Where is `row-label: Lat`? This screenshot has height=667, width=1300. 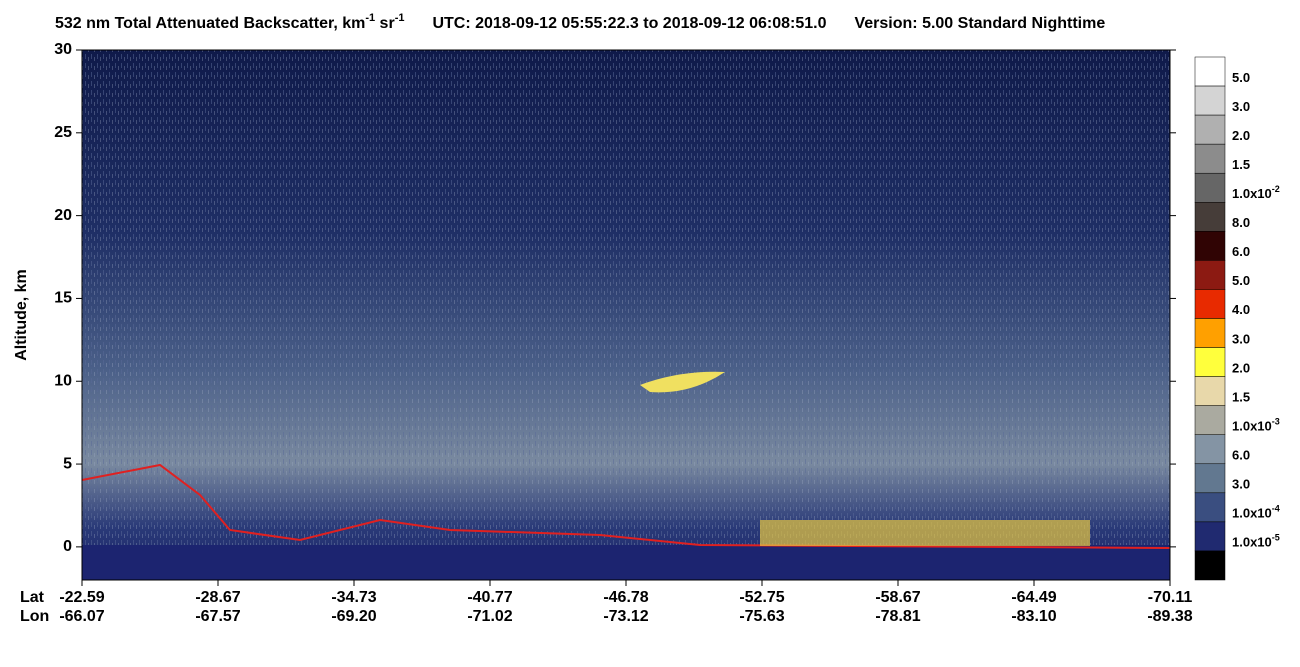
row-label: Lat is located at coordinates (32, 597).